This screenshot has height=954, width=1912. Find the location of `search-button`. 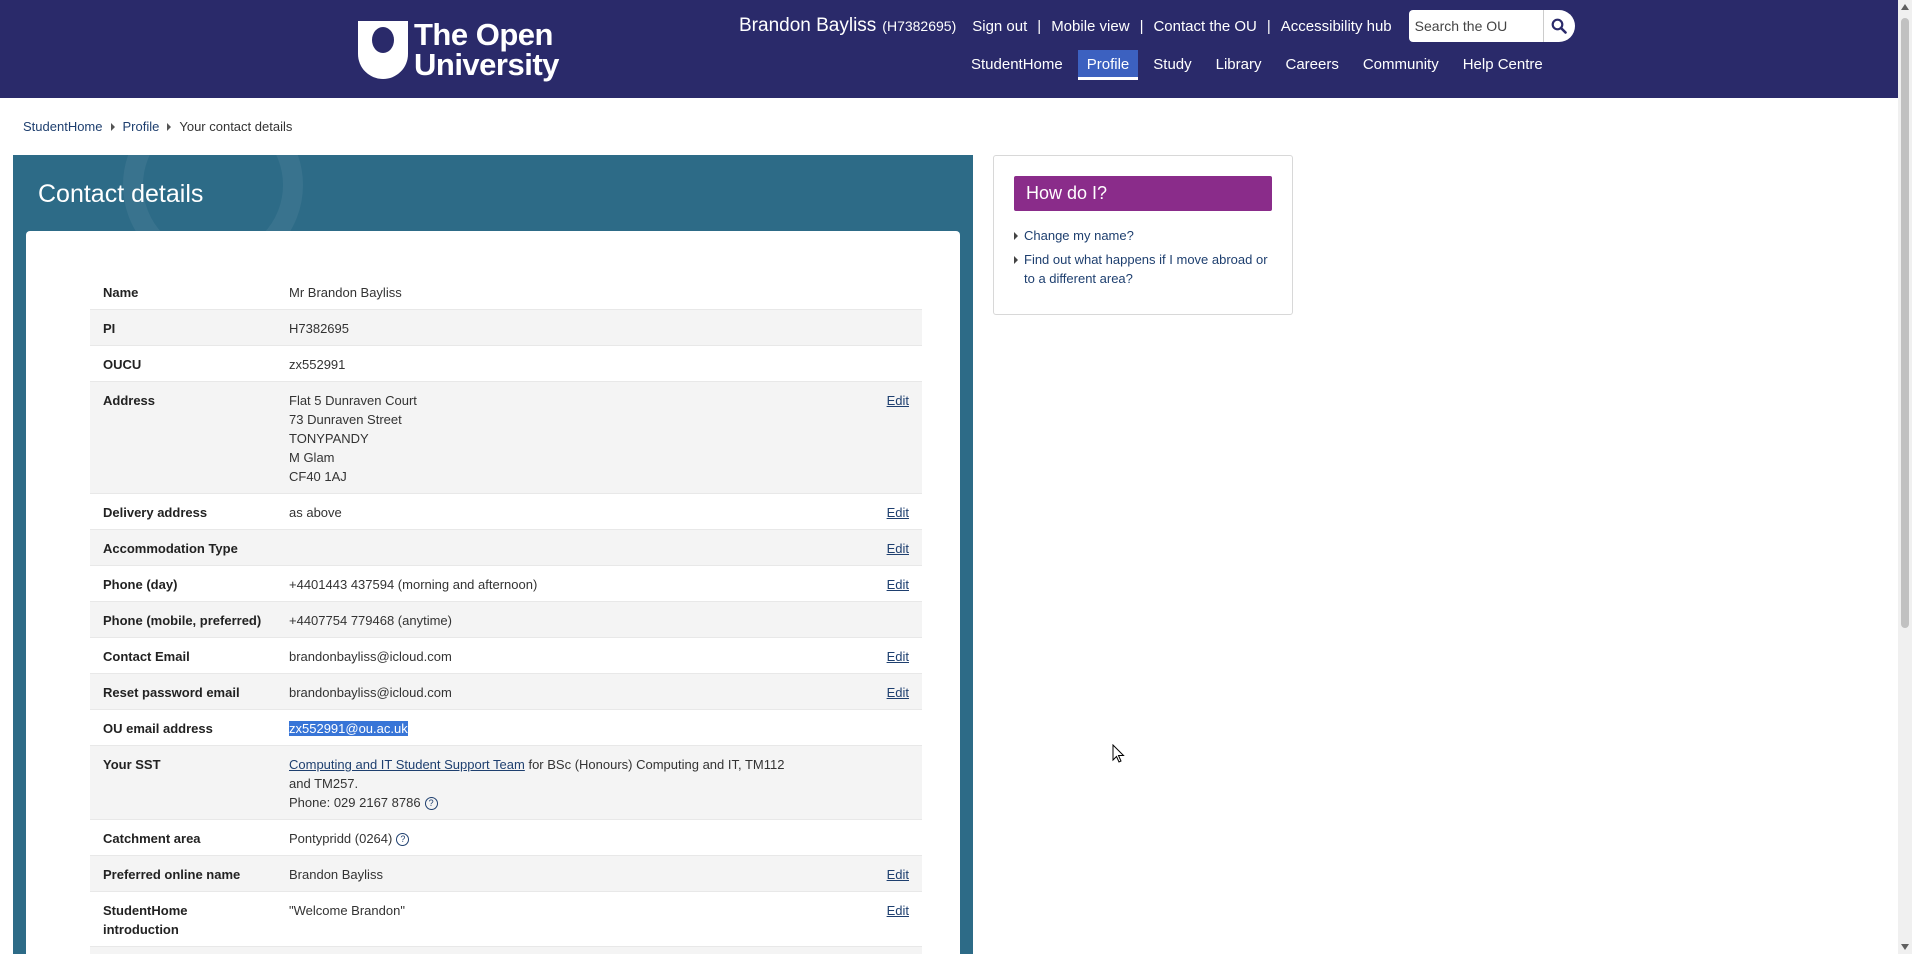

search-button is located at coordinates (1558, 26).